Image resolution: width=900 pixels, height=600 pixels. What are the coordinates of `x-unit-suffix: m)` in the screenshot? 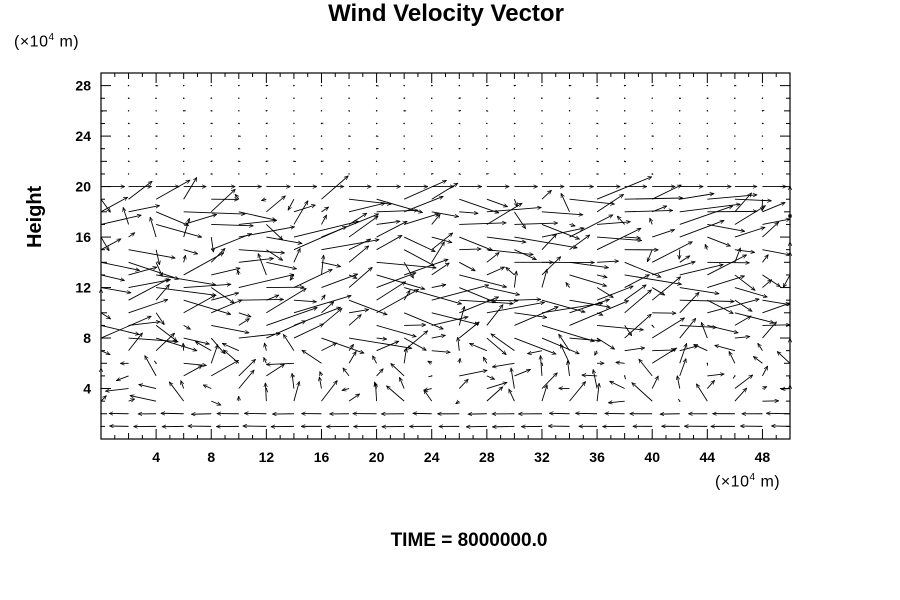 It's located at (768, 482).